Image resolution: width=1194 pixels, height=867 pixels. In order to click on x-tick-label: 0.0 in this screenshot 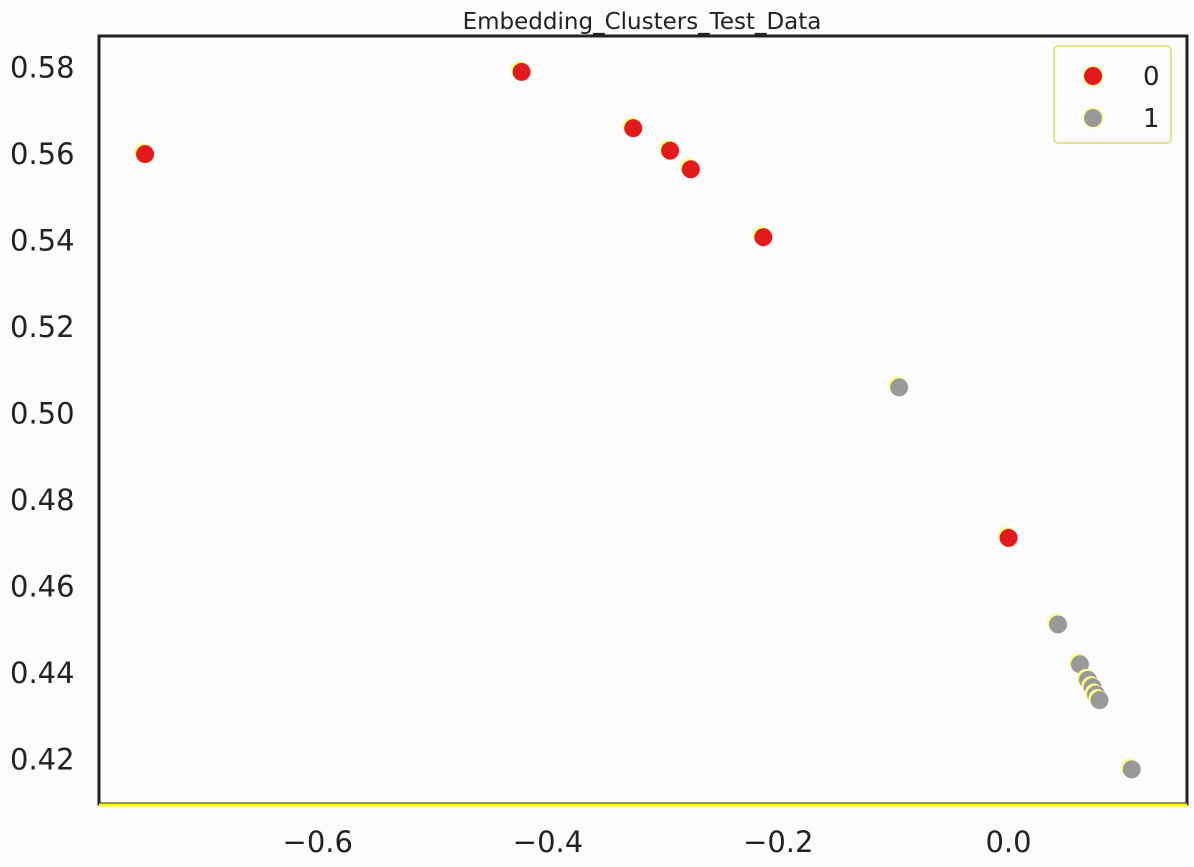, I will do `click(1008, 842)`.